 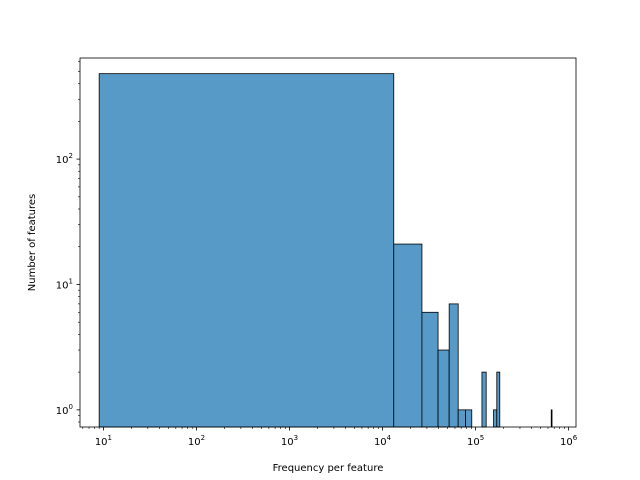 I want to click on y-axis-label: Number of features, so click(x=32, y=242).